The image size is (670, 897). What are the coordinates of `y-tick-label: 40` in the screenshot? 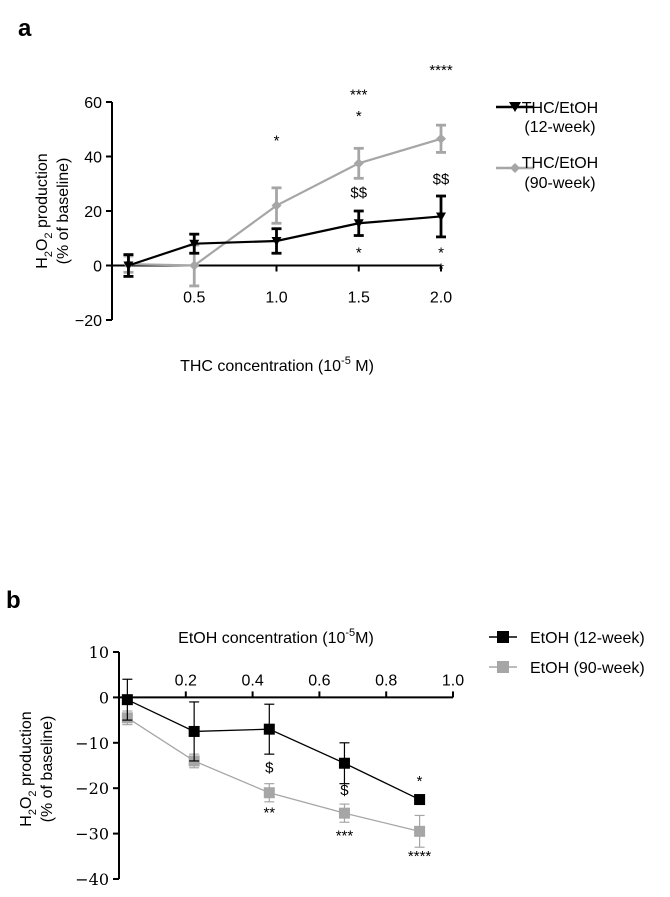 It's located at (93, 158).